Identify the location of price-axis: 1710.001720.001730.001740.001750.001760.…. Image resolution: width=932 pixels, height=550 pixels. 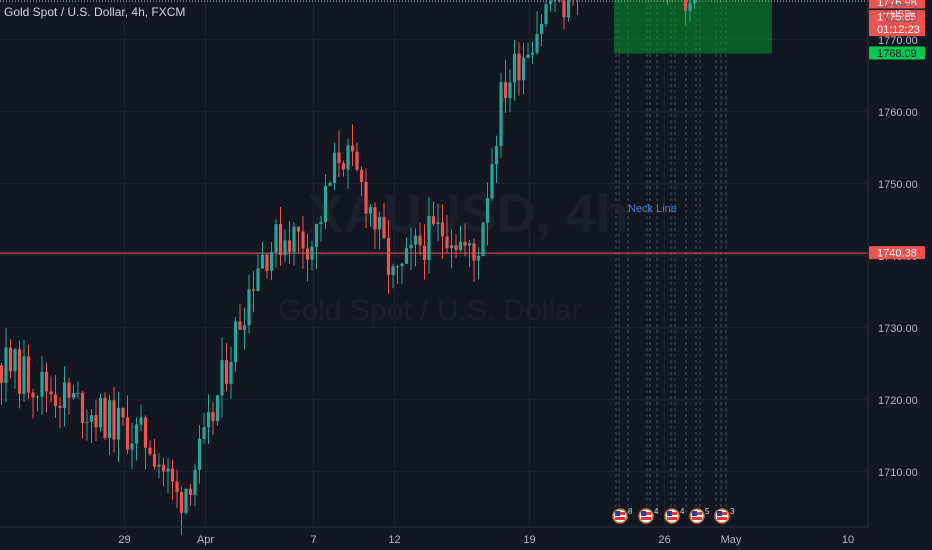
(898, 239).